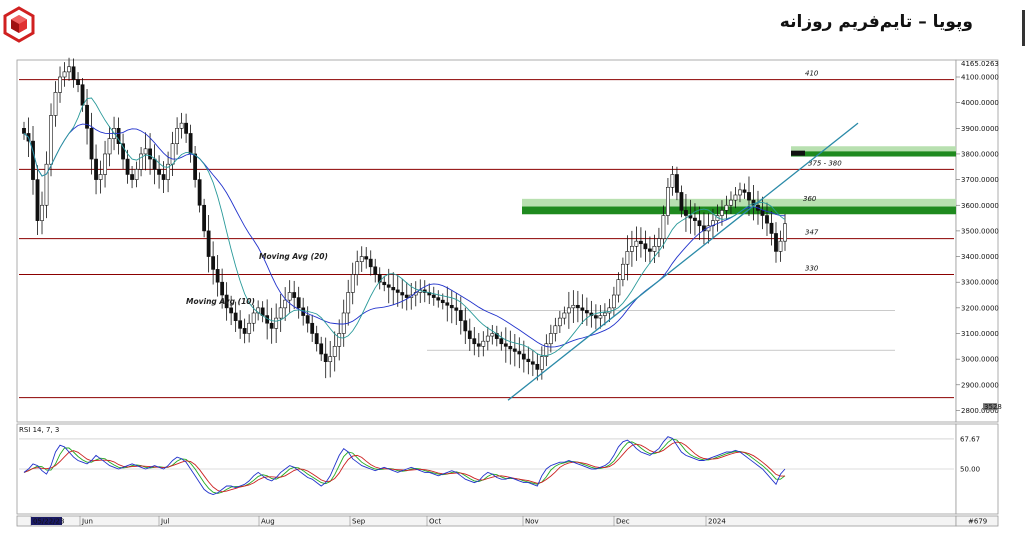 The image size is (1025, 539). Describe the element at coordinates (220, 301) in the screenshot. I see `ma10-annotation: Moving Avg (10)` at that location.